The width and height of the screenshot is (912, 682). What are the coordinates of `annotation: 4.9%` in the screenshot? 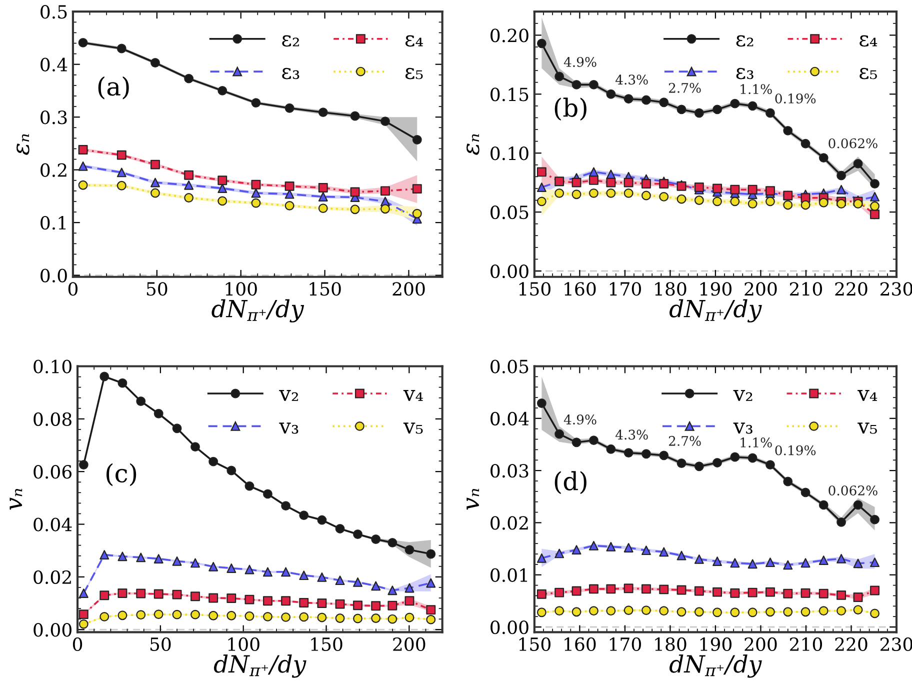 It's located at (580, 419).